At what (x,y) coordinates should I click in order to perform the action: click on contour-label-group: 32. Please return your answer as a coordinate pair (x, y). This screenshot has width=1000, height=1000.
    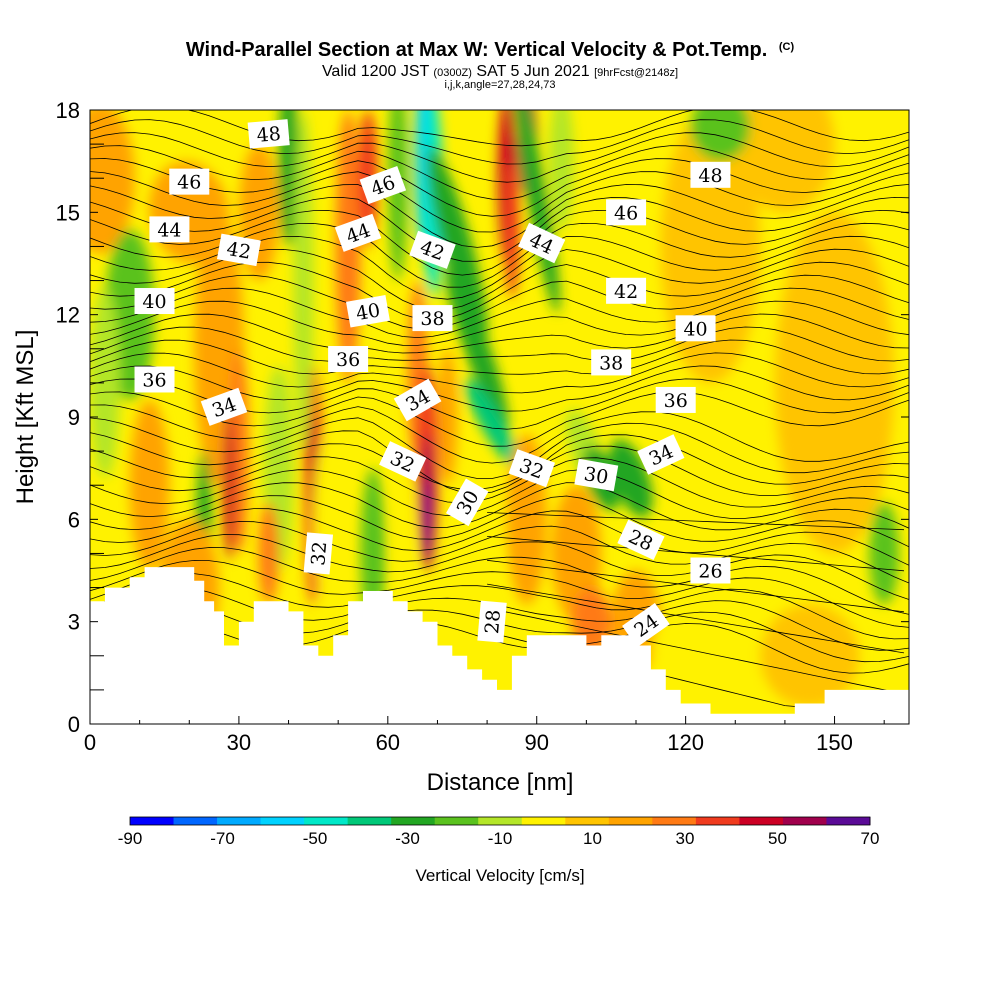
    Looking at the image, I should click on (318, 553).